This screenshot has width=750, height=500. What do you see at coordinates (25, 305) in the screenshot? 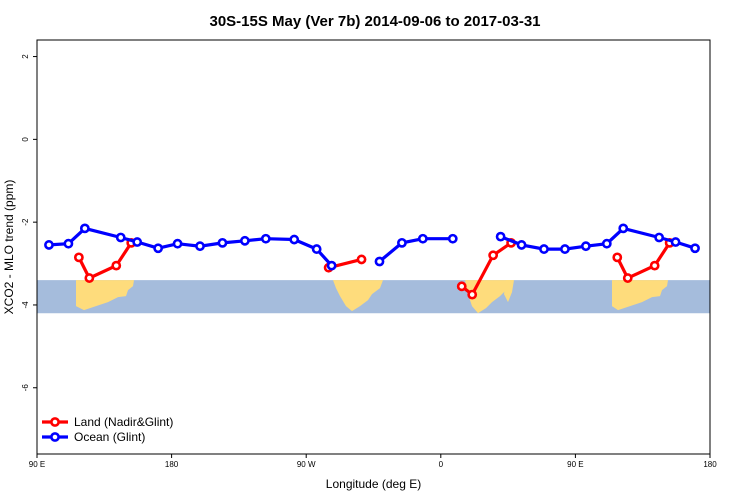
I see `y-tick-label: -4` at bounding box center [25, 305].